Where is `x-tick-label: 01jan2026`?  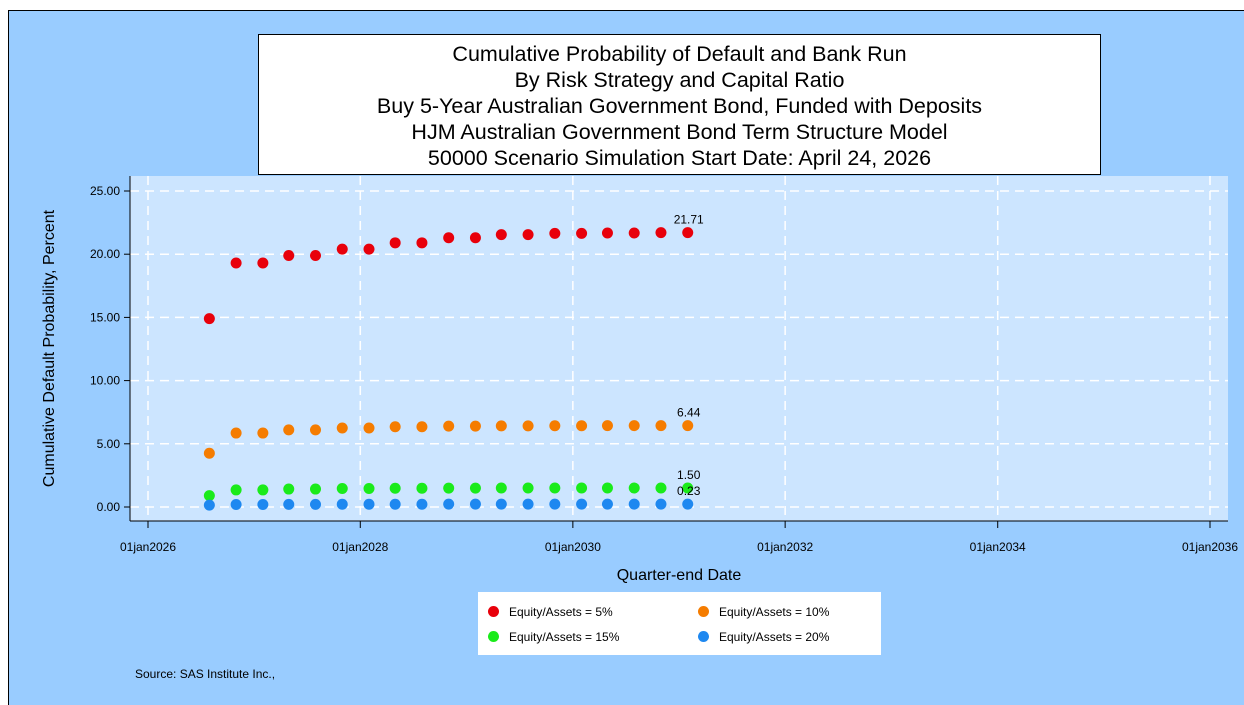
x-tick-label: 01jan2026 is located at coordinates (148, 547).